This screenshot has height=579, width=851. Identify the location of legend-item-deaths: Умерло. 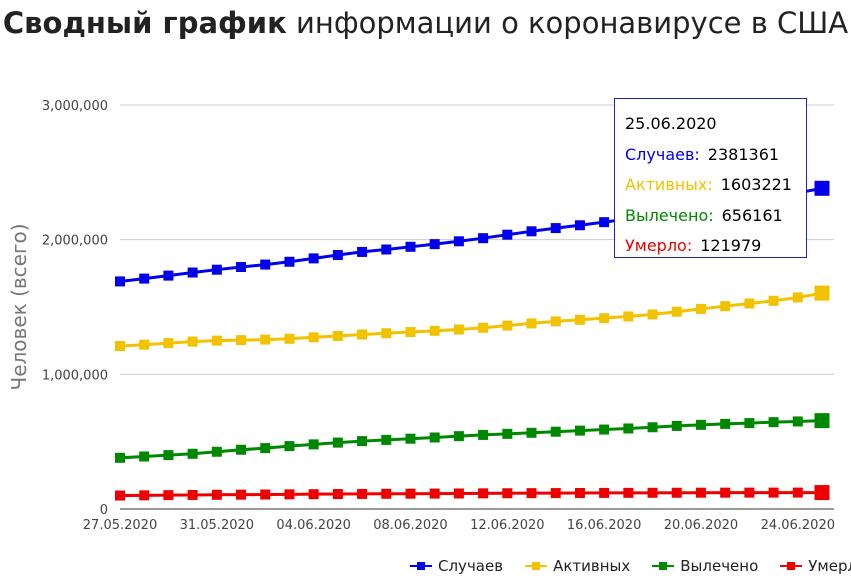
(815, 566).